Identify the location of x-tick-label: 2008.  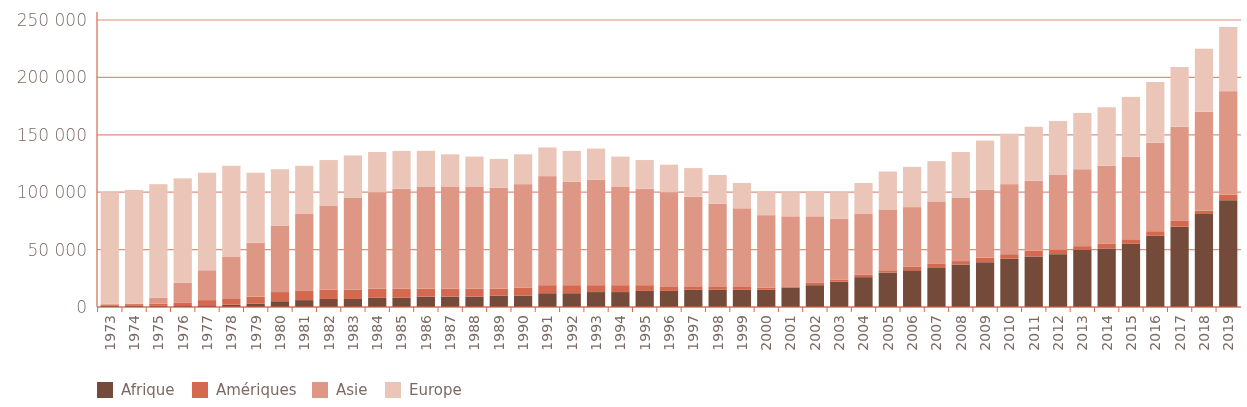
(960, 333).